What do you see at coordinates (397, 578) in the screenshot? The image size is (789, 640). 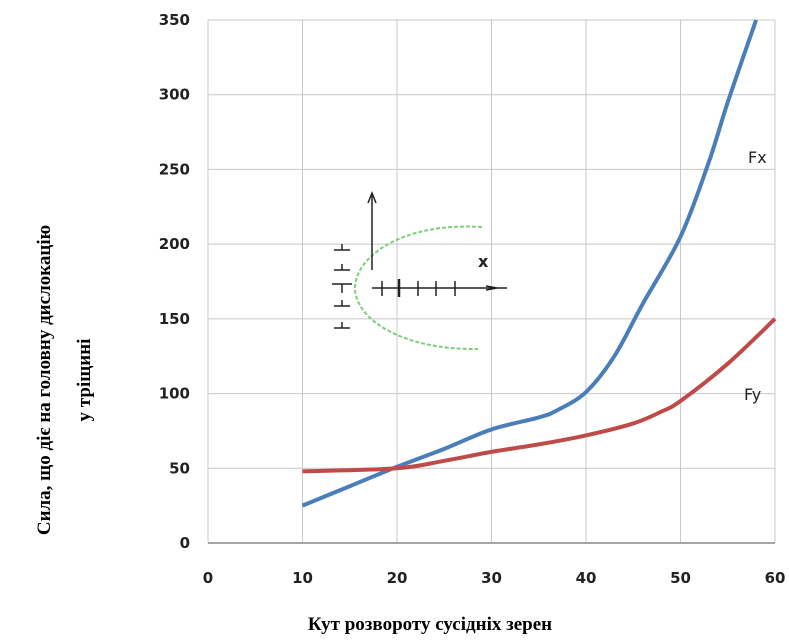 I see `x-tick-label: 20` at bounding box center [397, 578].